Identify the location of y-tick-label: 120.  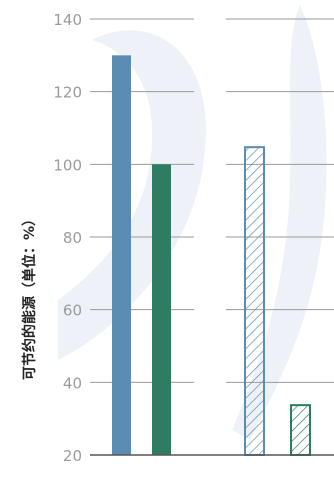
(67, 93).